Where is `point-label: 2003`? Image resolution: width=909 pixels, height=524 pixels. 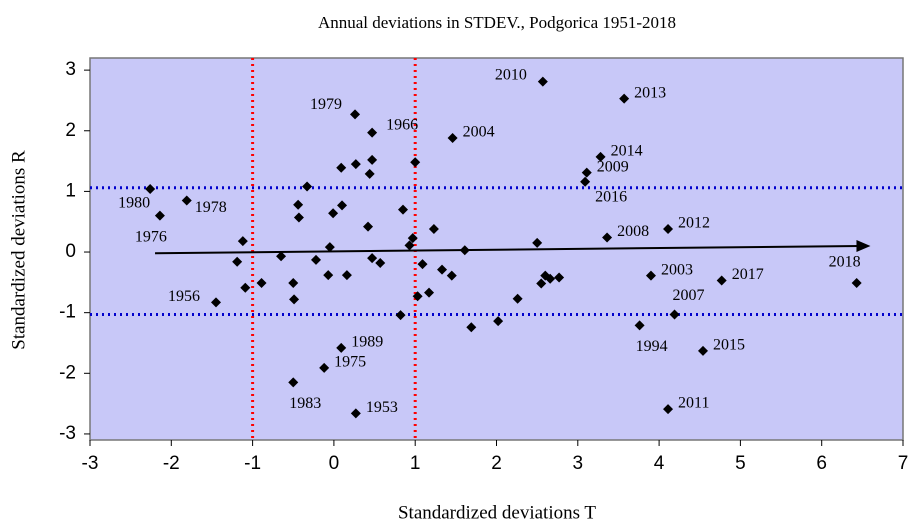 point-label: 2003 is located at coordinates (677, 269).